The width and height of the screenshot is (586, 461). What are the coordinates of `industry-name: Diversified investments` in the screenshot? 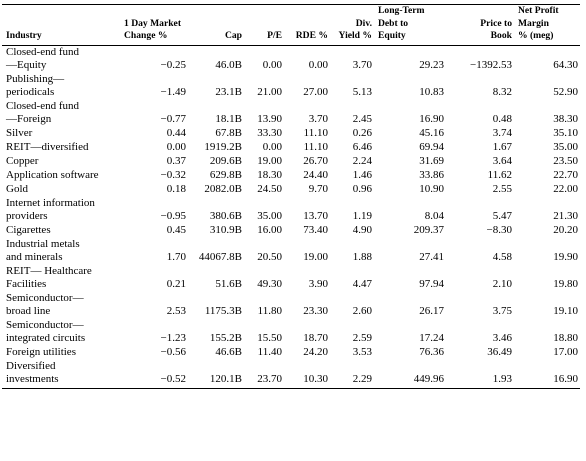 It's located at (61, 374).